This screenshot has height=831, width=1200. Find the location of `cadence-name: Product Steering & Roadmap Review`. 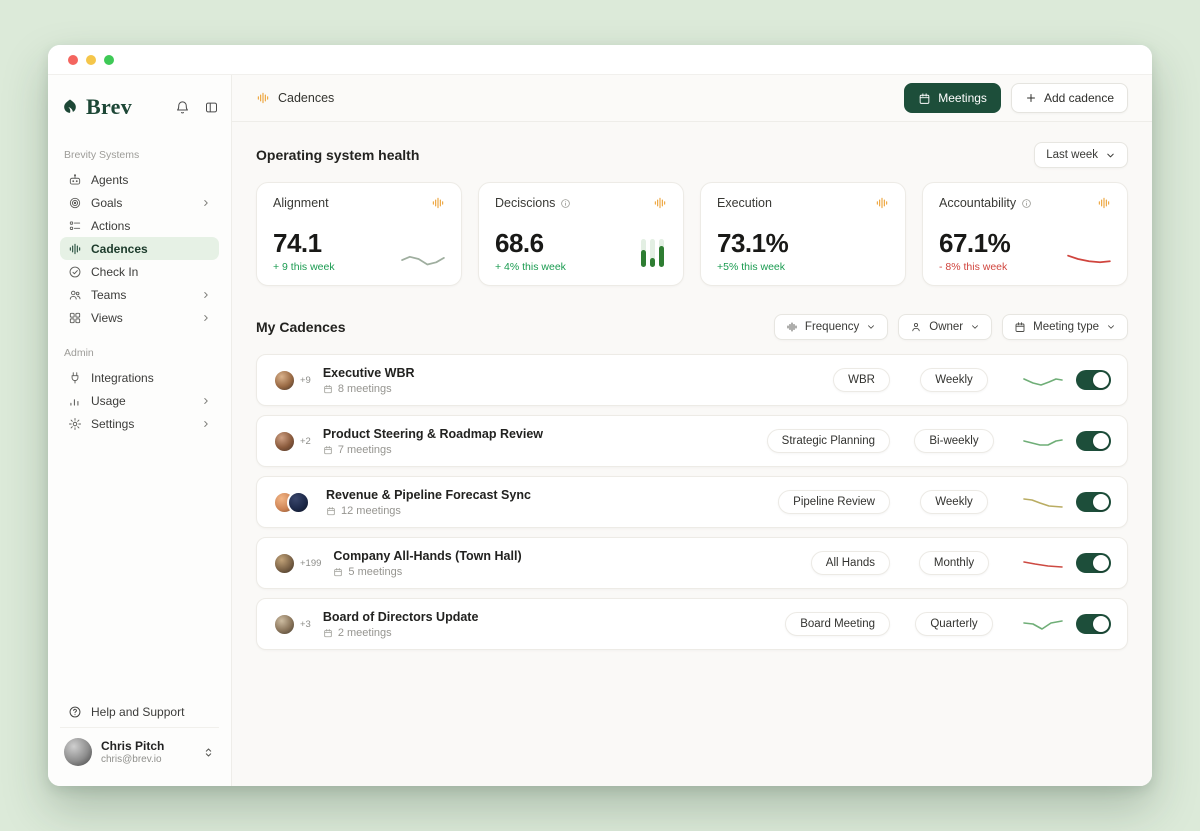

cadence-name: Product Steering & Roadmap Review is located at coordinates (433, 433).